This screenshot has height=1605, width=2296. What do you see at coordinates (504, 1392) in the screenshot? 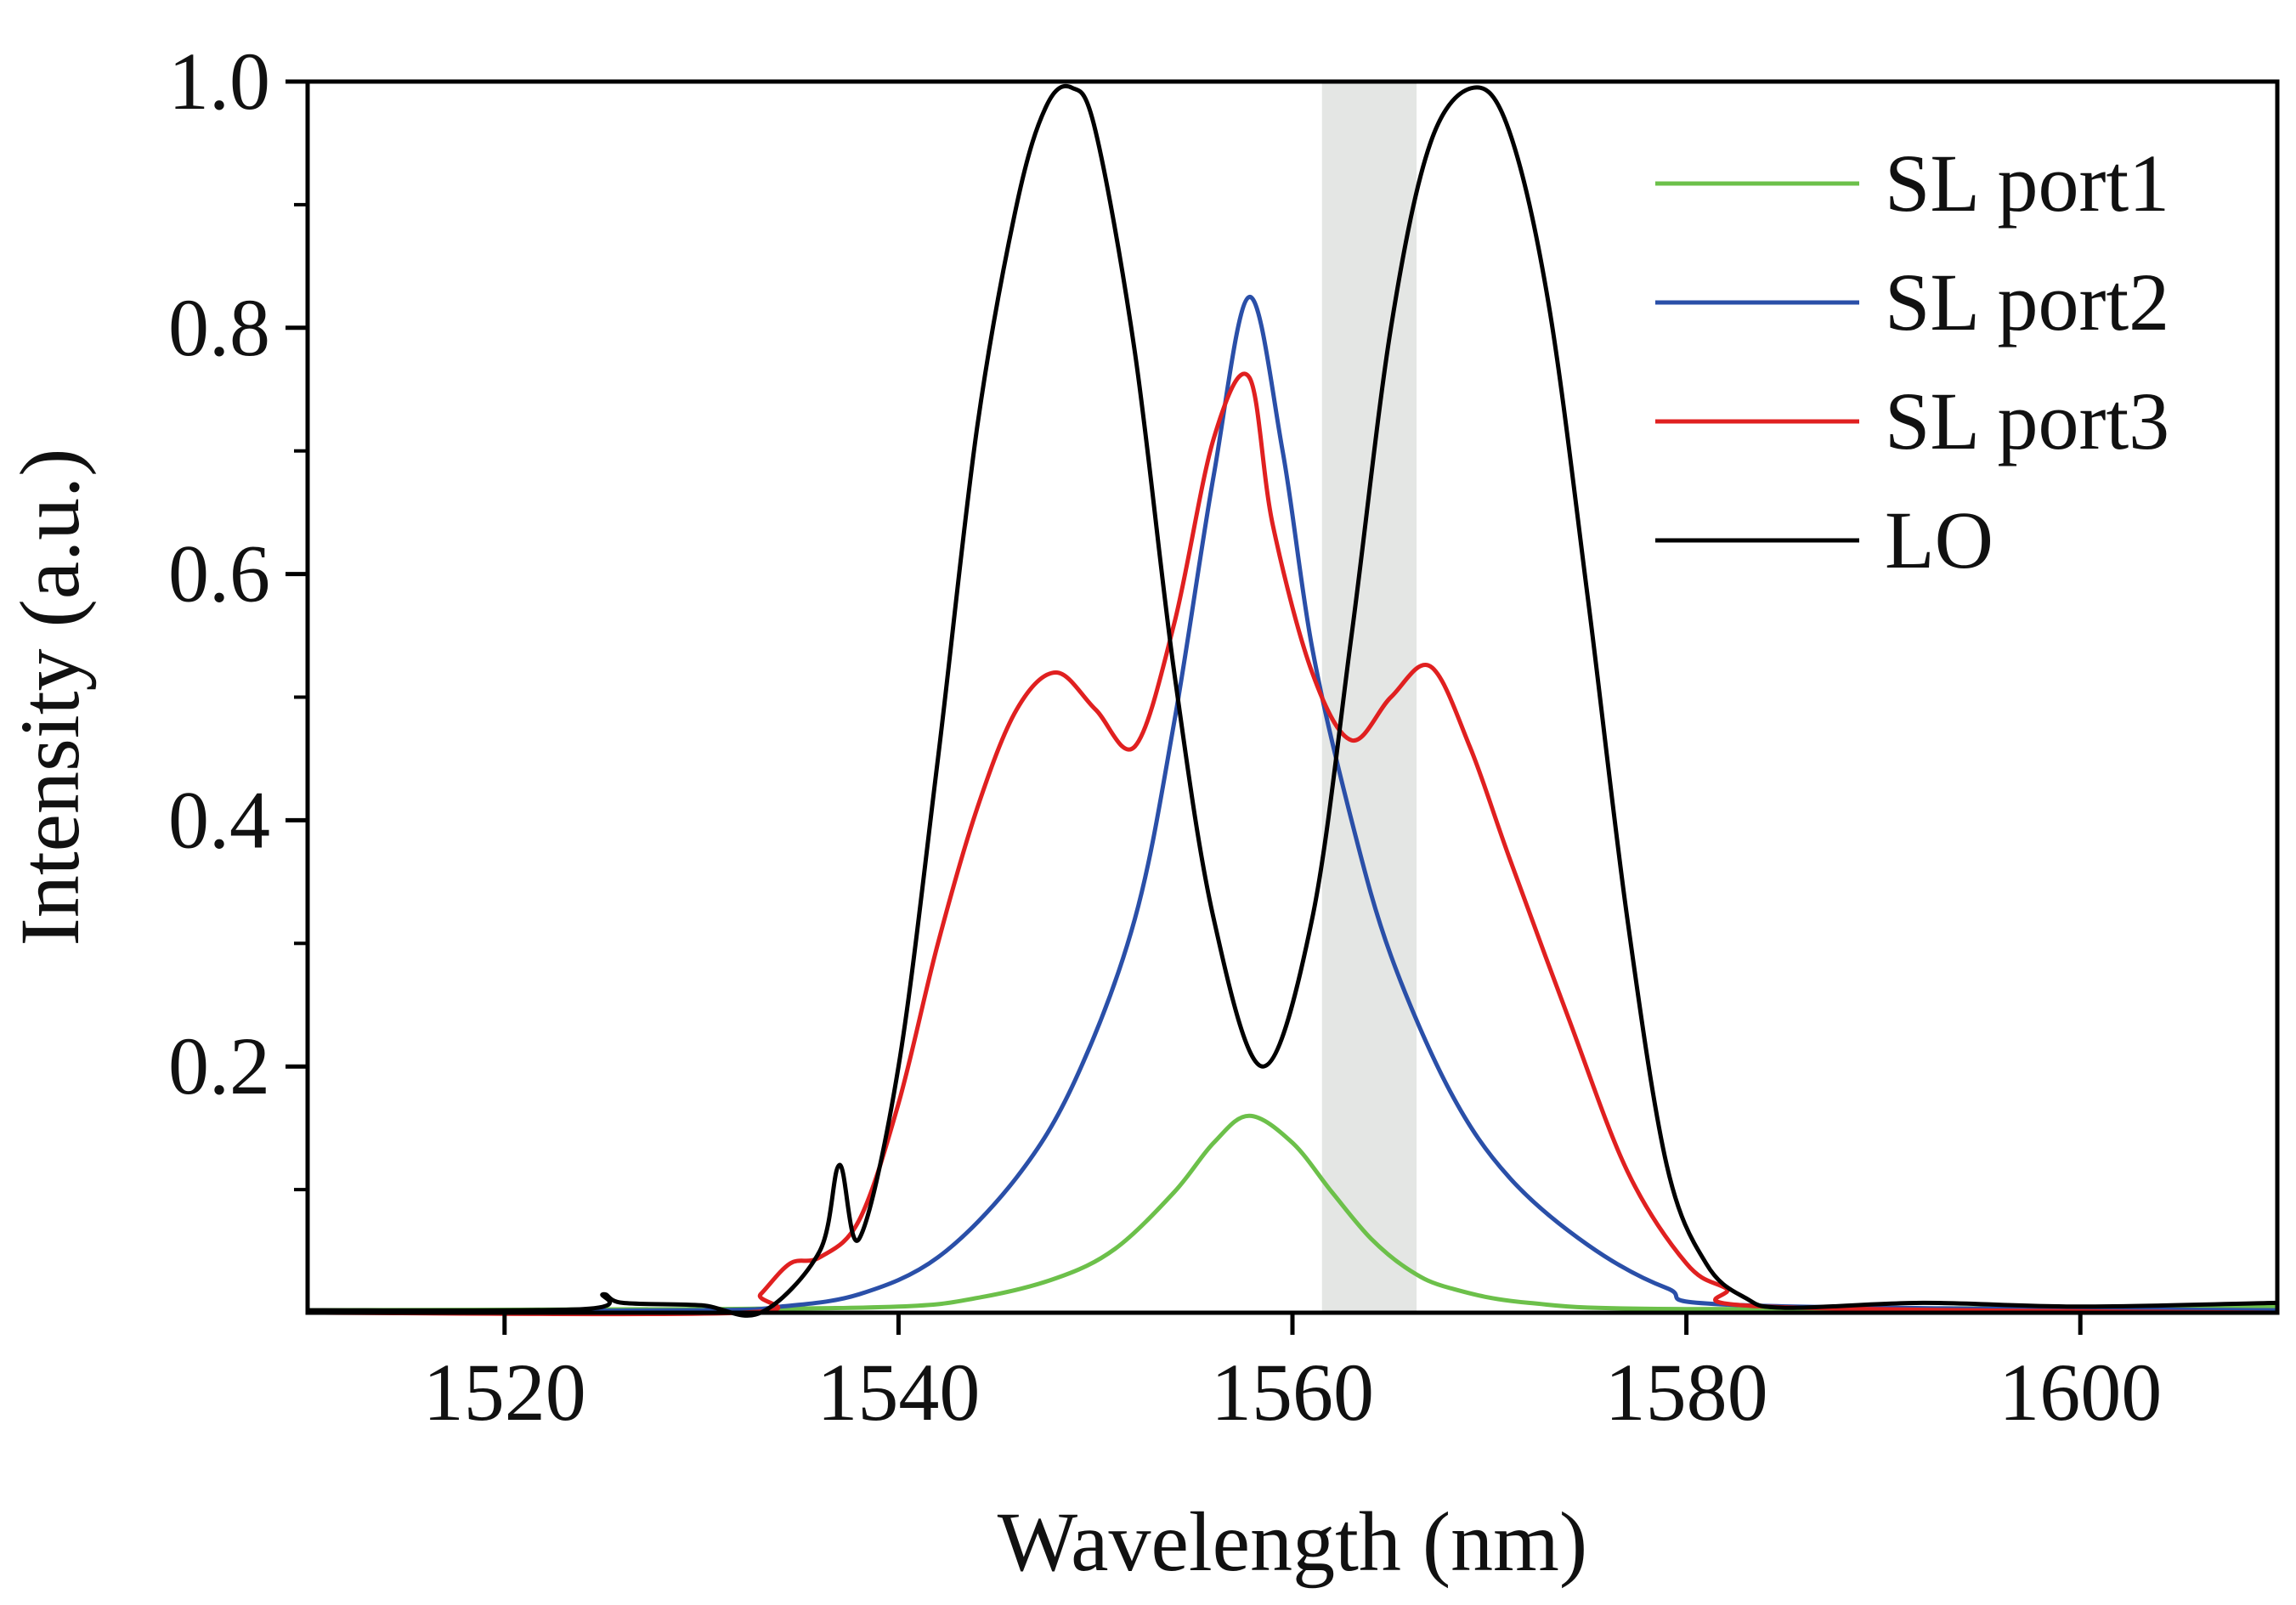
I see `x-tick-label: 1520` at bounding box center [504, 1392].